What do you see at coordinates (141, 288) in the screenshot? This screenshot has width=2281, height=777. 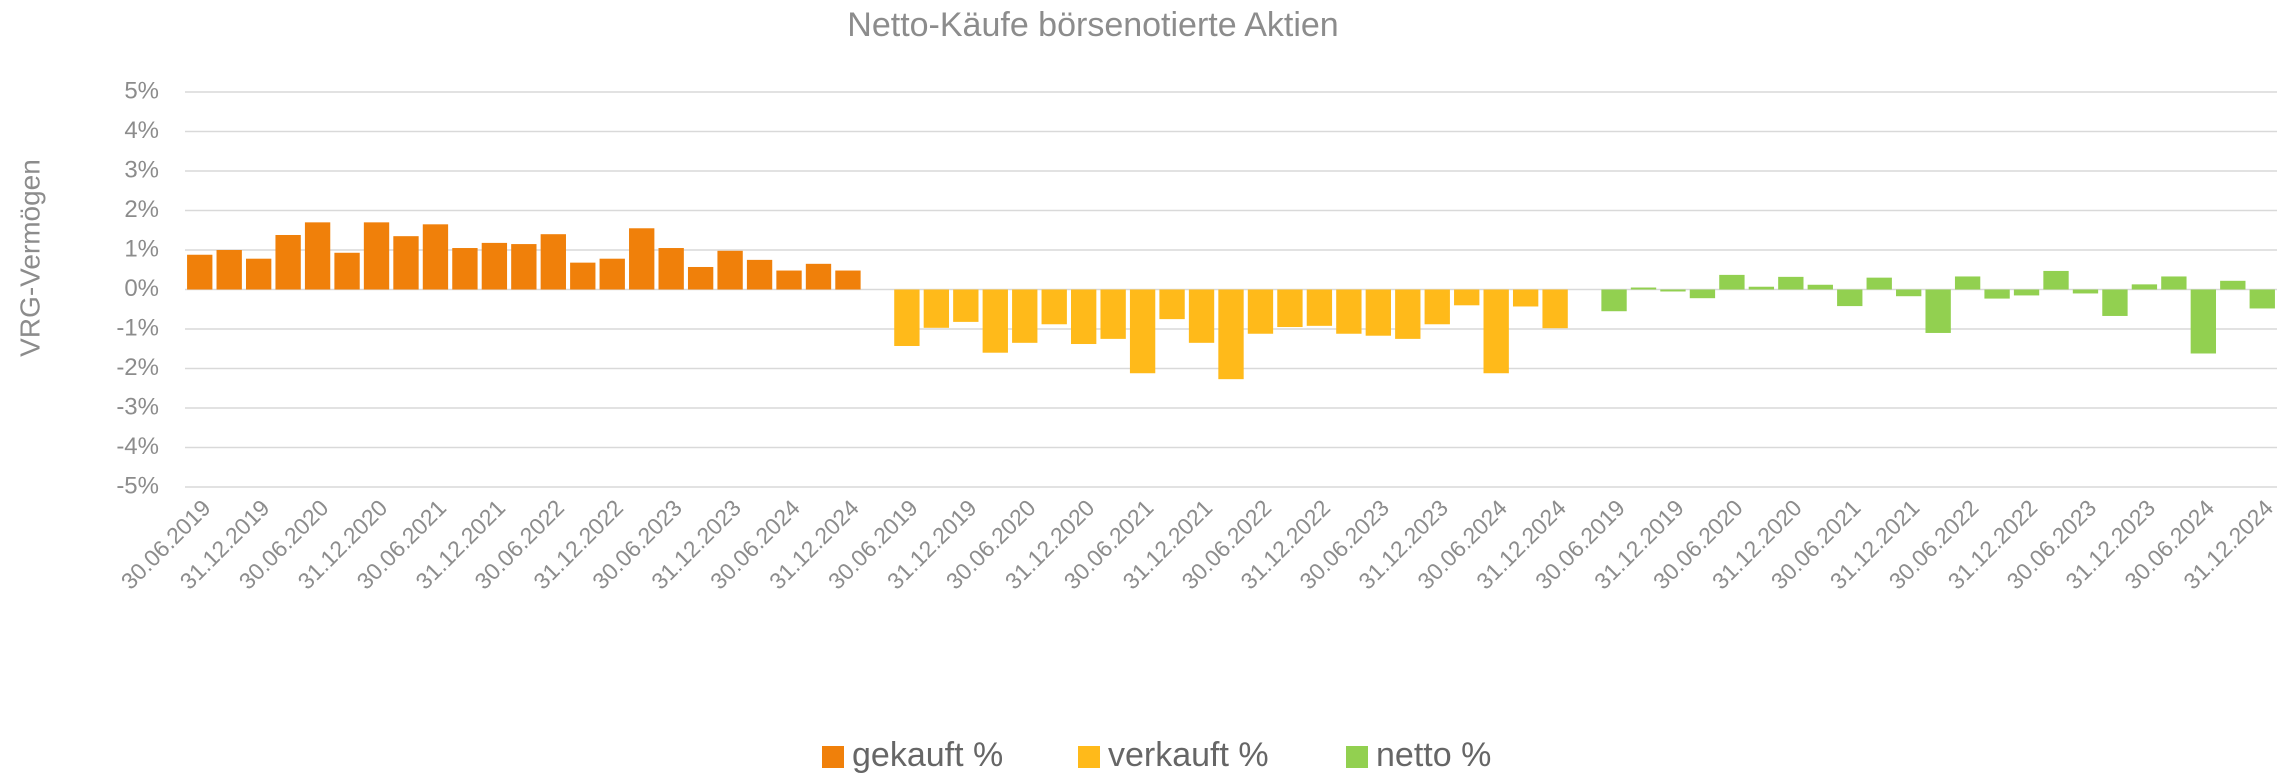 I see `y-tick-label: 0%` at bounding box center [141, 288].